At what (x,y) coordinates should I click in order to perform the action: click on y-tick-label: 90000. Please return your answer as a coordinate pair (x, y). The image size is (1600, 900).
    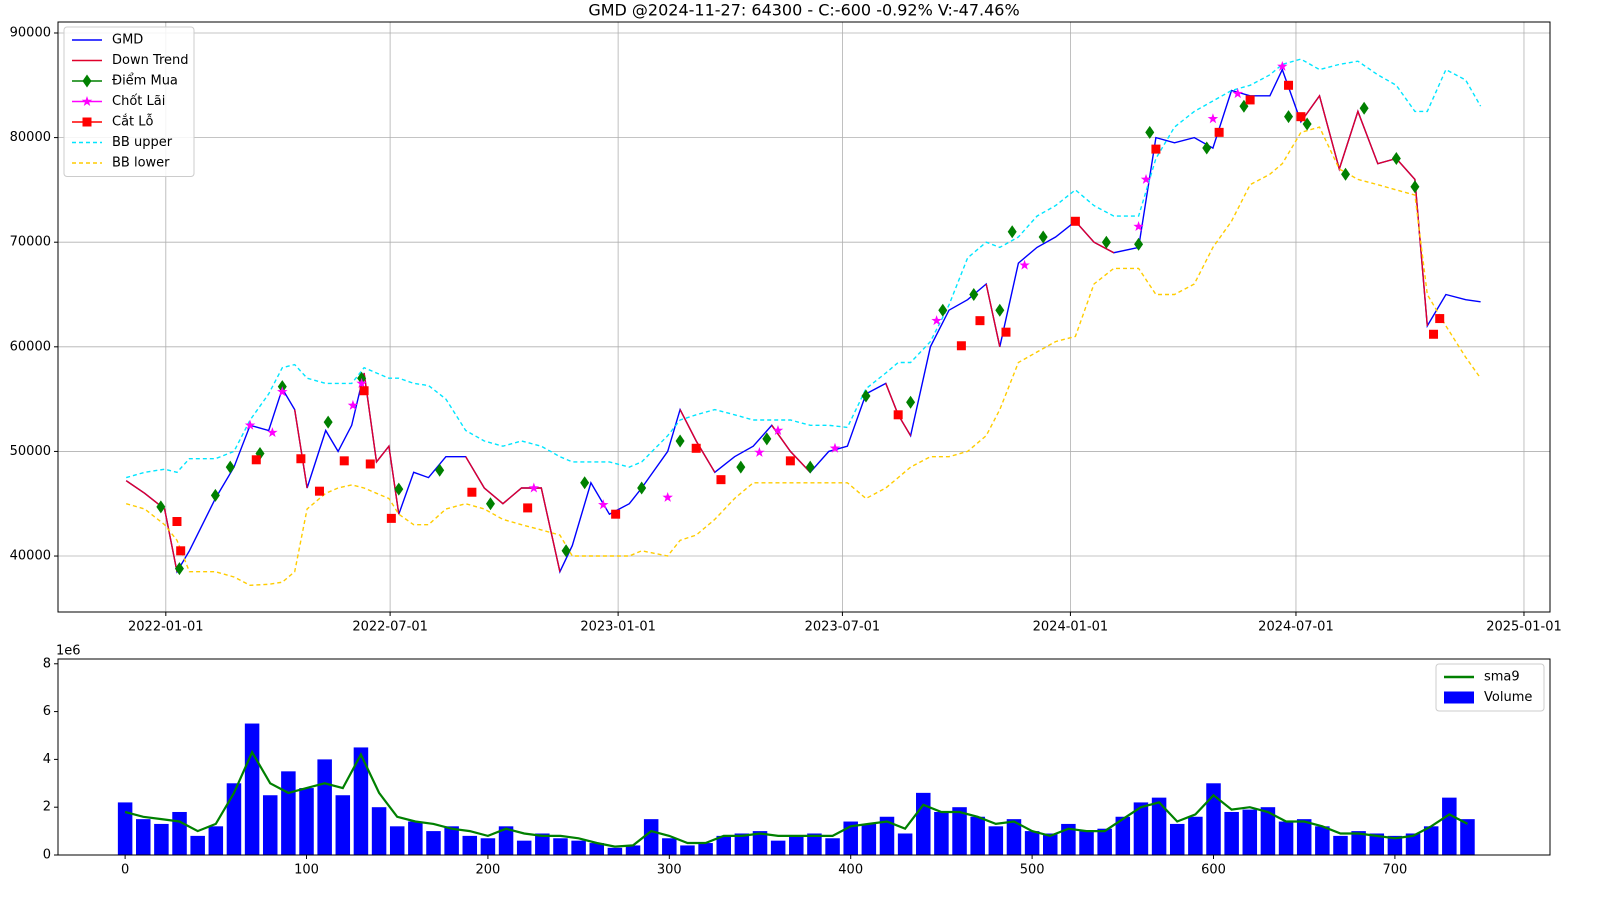
    Looking at the image, I should click on (30, 32).